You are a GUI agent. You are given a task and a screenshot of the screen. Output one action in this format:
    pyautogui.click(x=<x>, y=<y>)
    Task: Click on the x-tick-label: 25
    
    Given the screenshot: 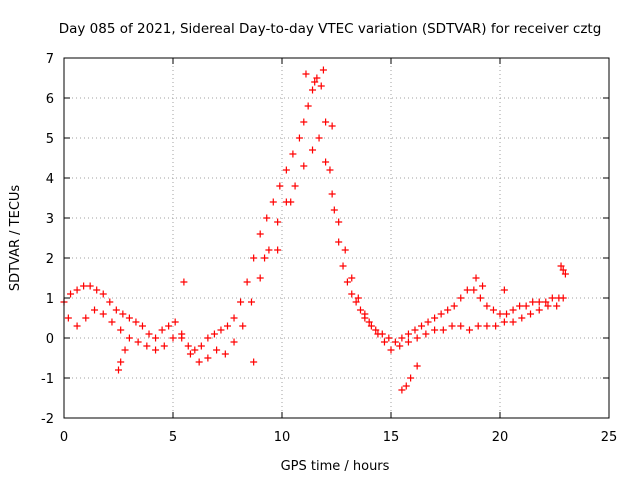 What is the action you would take?
    pyautogui.click(x=609, y=437)
    